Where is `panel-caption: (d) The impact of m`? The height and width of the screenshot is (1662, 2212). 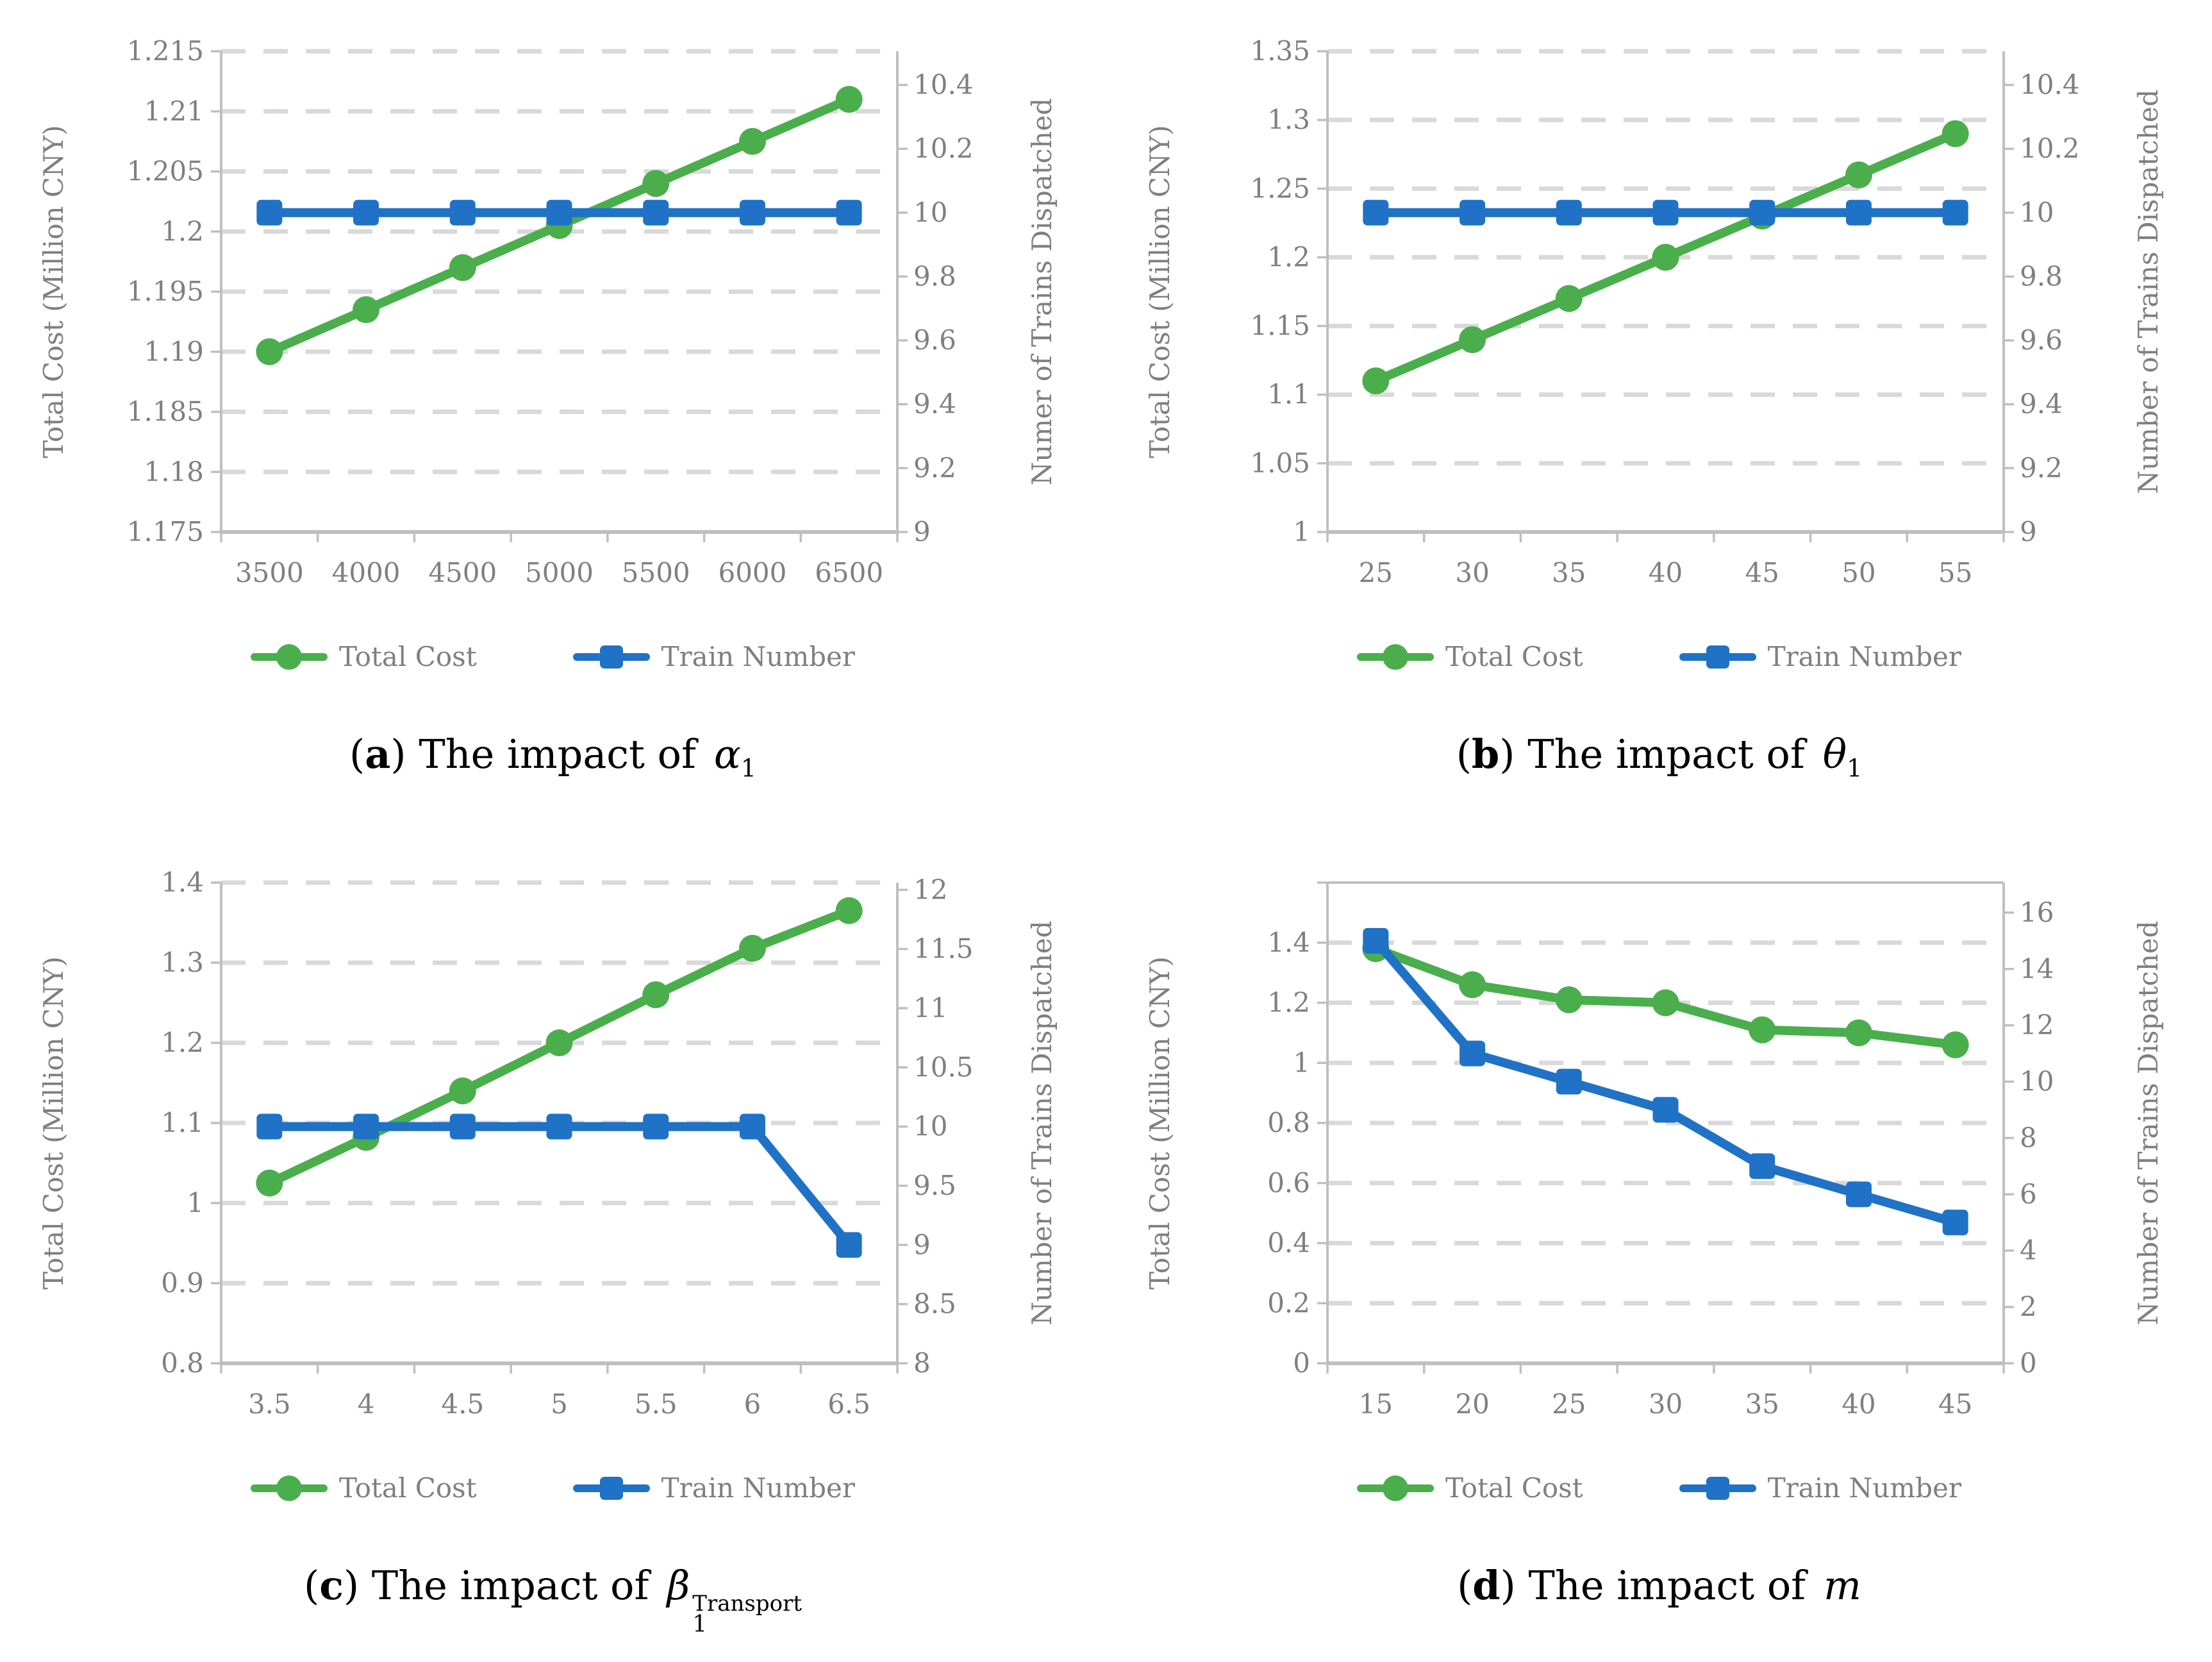
panel-caption: (d) The impact of m is located at coordinates (1659, 1585).